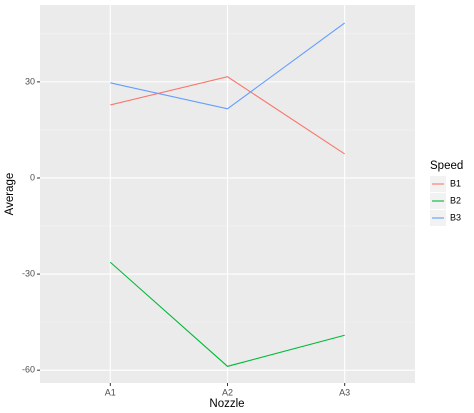 The image size is (474, 413). What do you see at coordinates (10, 194) in the screenshot?
I see `y-axis-title: Average` at bounding box center [10, 194].